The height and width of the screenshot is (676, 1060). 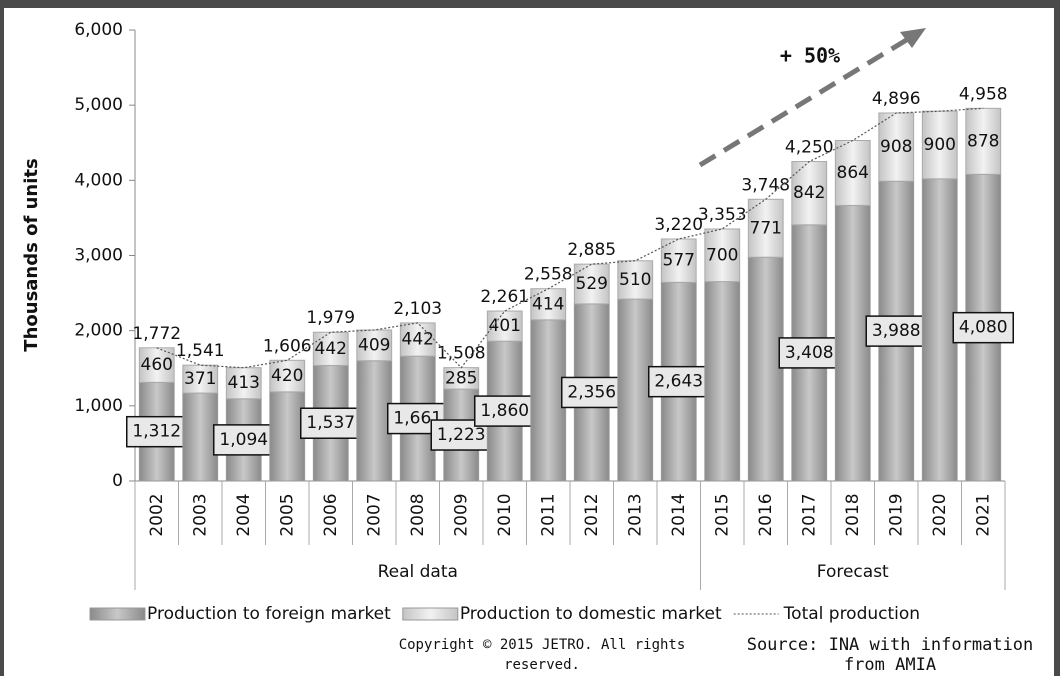 I want to click on copyright-text: Copyright © 2015 JETRO. All rights, so click(x=542, y=645).